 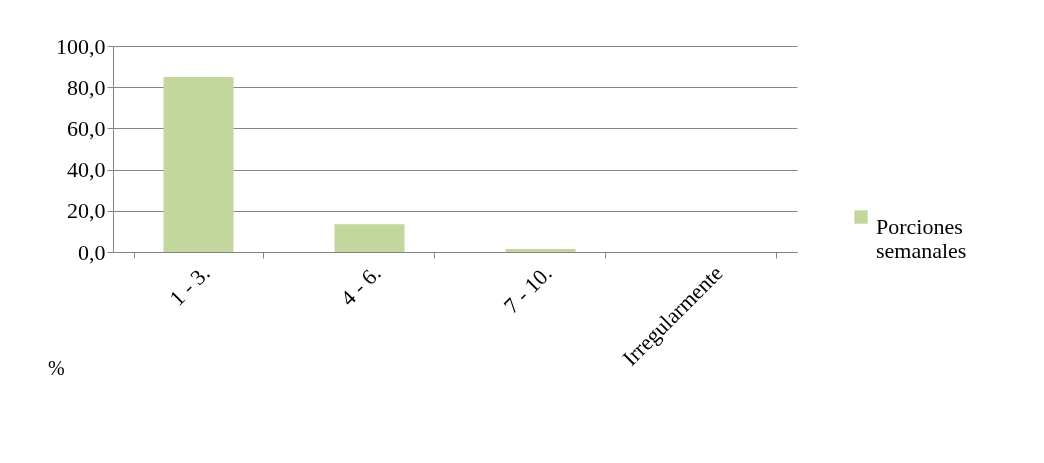 I want to click on y-tick-label: 40,0, so click(x=86, y=170).